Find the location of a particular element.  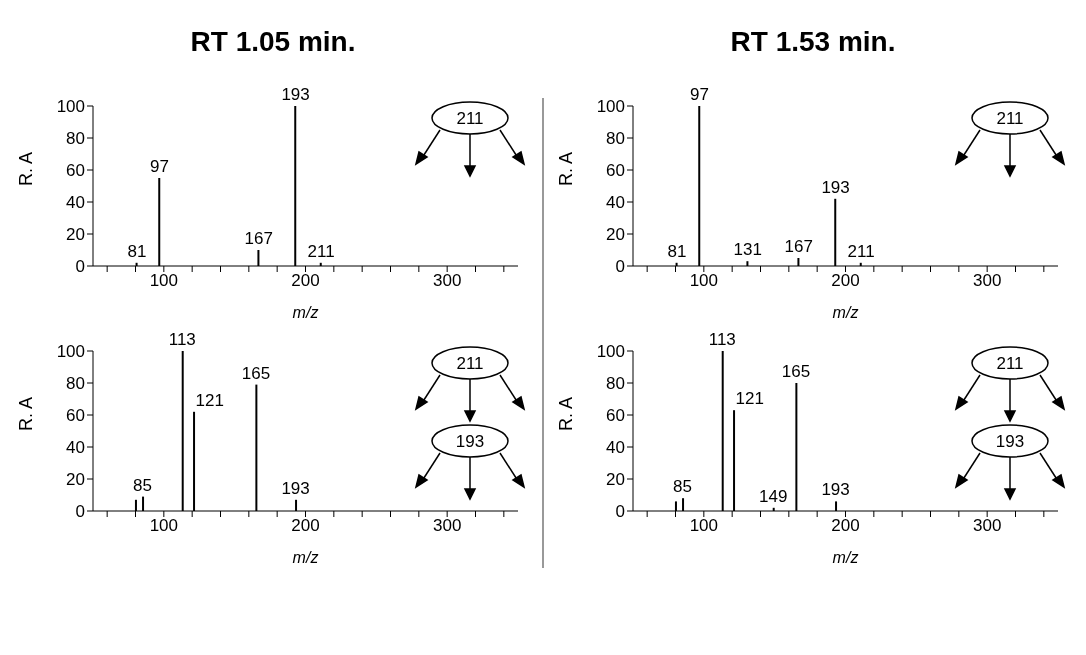

chart-title: RT 1.05 min. is located at coordinates (273, 42).